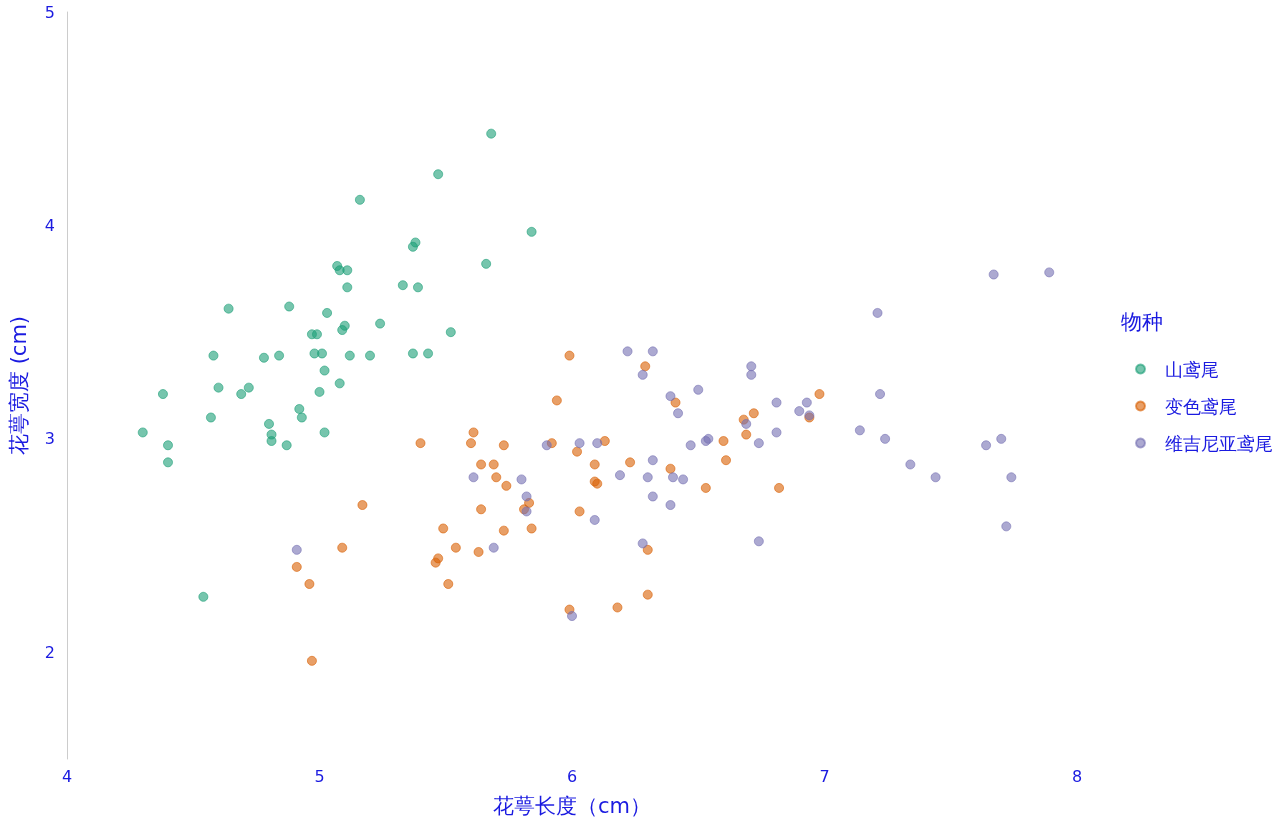 This screenshot has height=832, width=1280. Describe the element at coordinates (572, 805) in the screenshot. I see `x-axis-title: 花萼长度（cm）` at that location.